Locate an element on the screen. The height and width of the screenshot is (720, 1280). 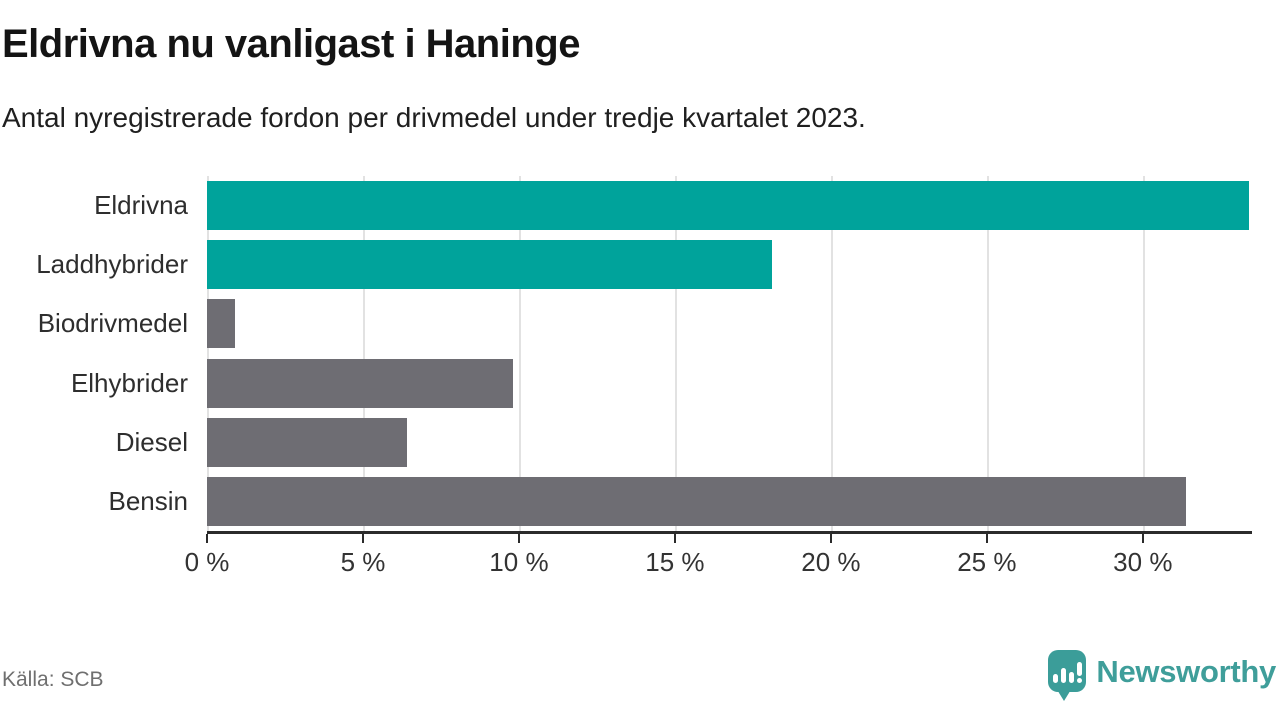
category-label-laddhybrider: Laddhybrider is located at coordinates (112, 264).